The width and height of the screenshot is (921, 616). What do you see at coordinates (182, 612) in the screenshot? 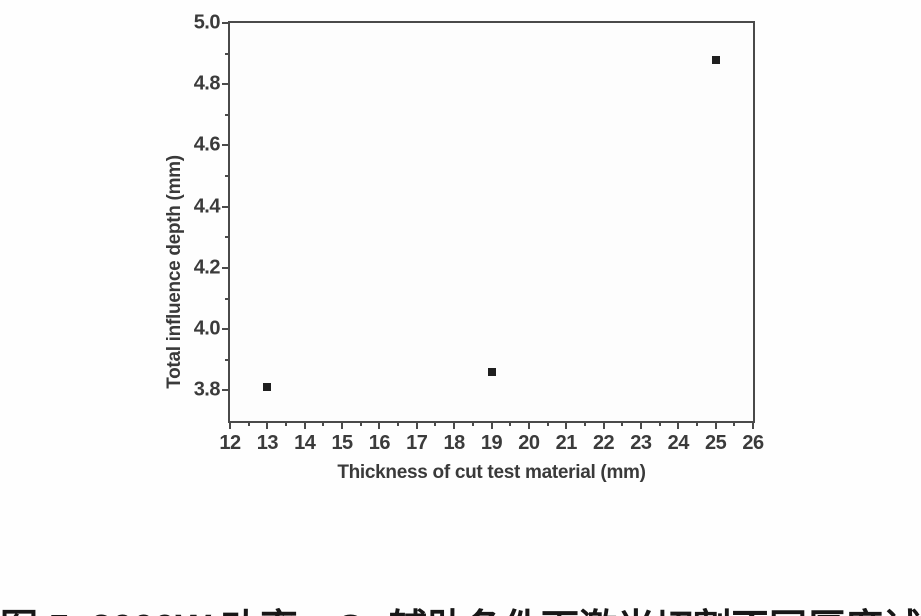
I see `caption-text-before-sub: 图 5 3000W 功率、O` at bounding box center [182, 612].